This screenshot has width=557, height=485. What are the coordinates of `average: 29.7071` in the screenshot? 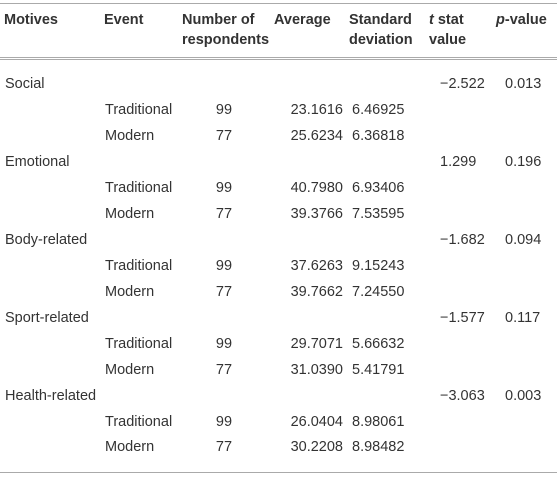 It's located at (316, 343).